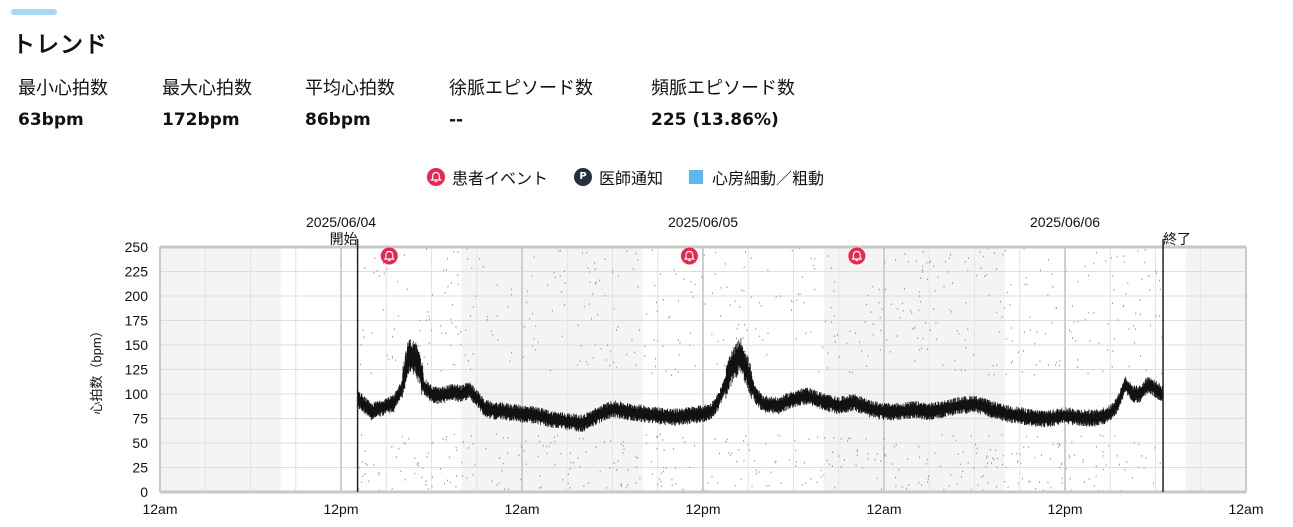  I want to click on legend-doctor-notice: P 医師通知, so click(618, 177).